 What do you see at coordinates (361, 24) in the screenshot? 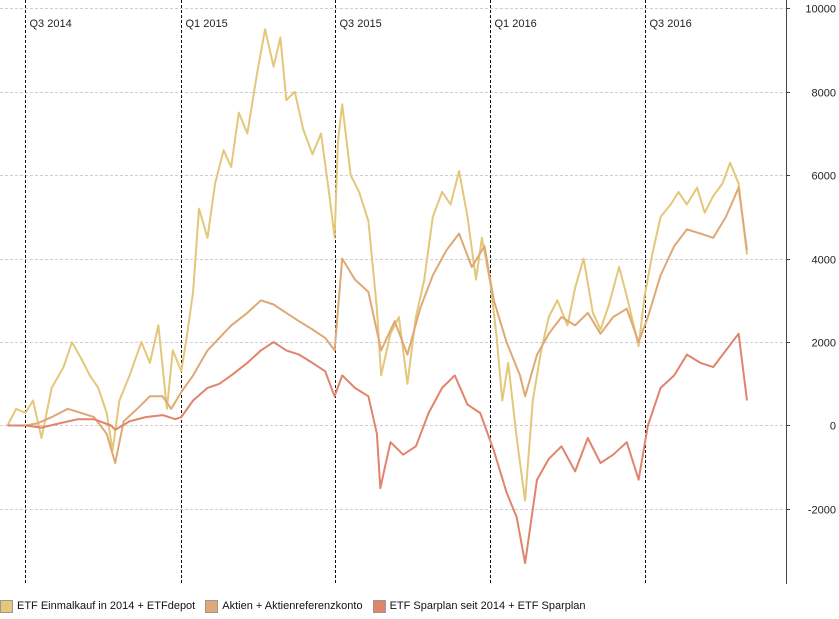
I see `quarter-marker-label: Q3 2015` at bounding box center [361, 24].